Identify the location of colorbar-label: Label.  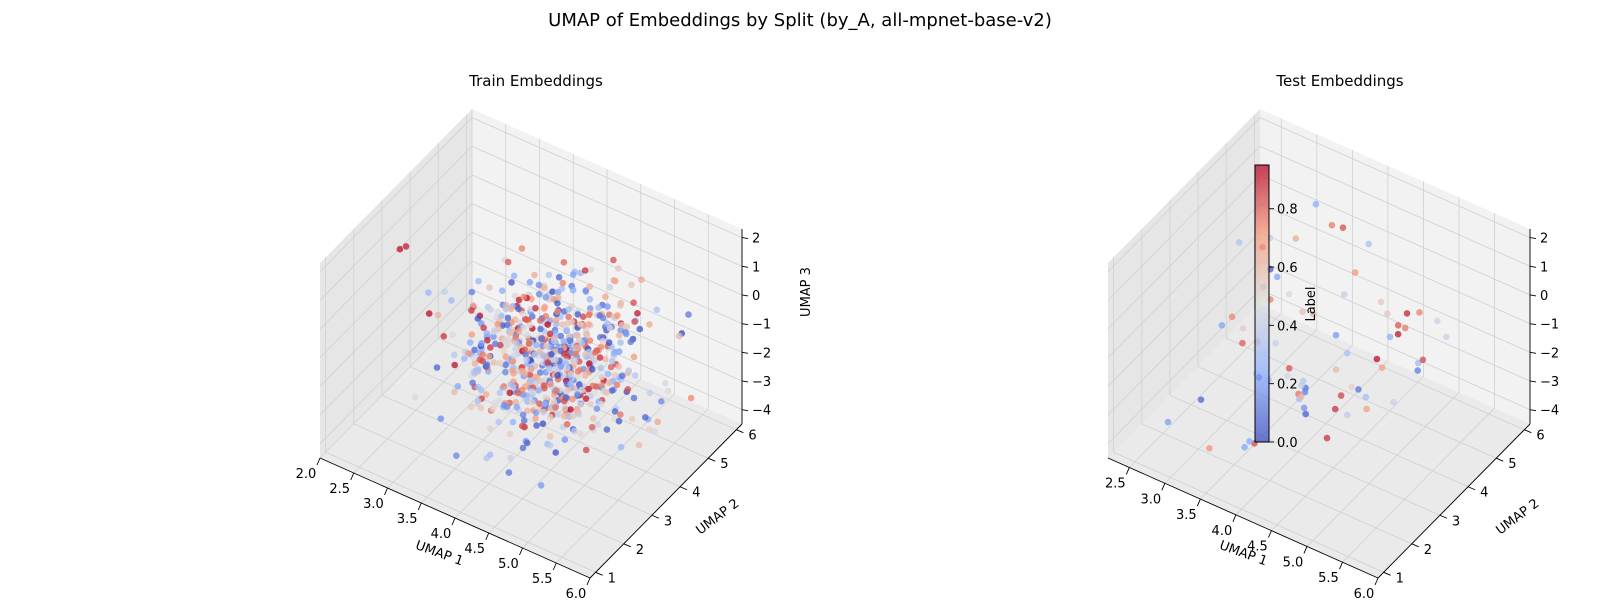
(1311, 303).